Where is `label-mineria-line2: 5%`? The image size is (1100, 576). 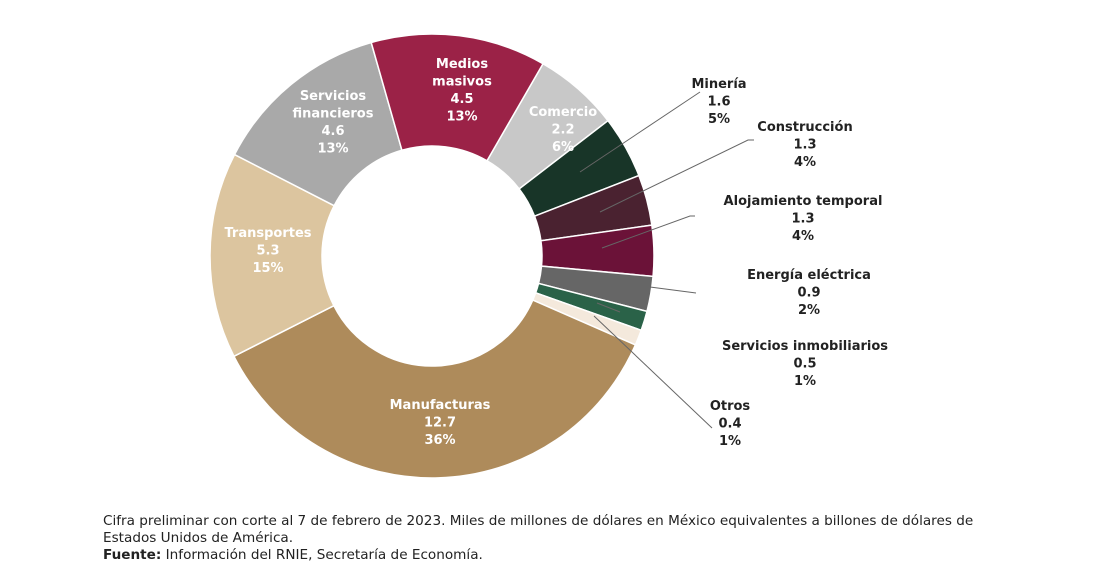
label-mineria-line2: 5% is located at coordinates (719, 119).